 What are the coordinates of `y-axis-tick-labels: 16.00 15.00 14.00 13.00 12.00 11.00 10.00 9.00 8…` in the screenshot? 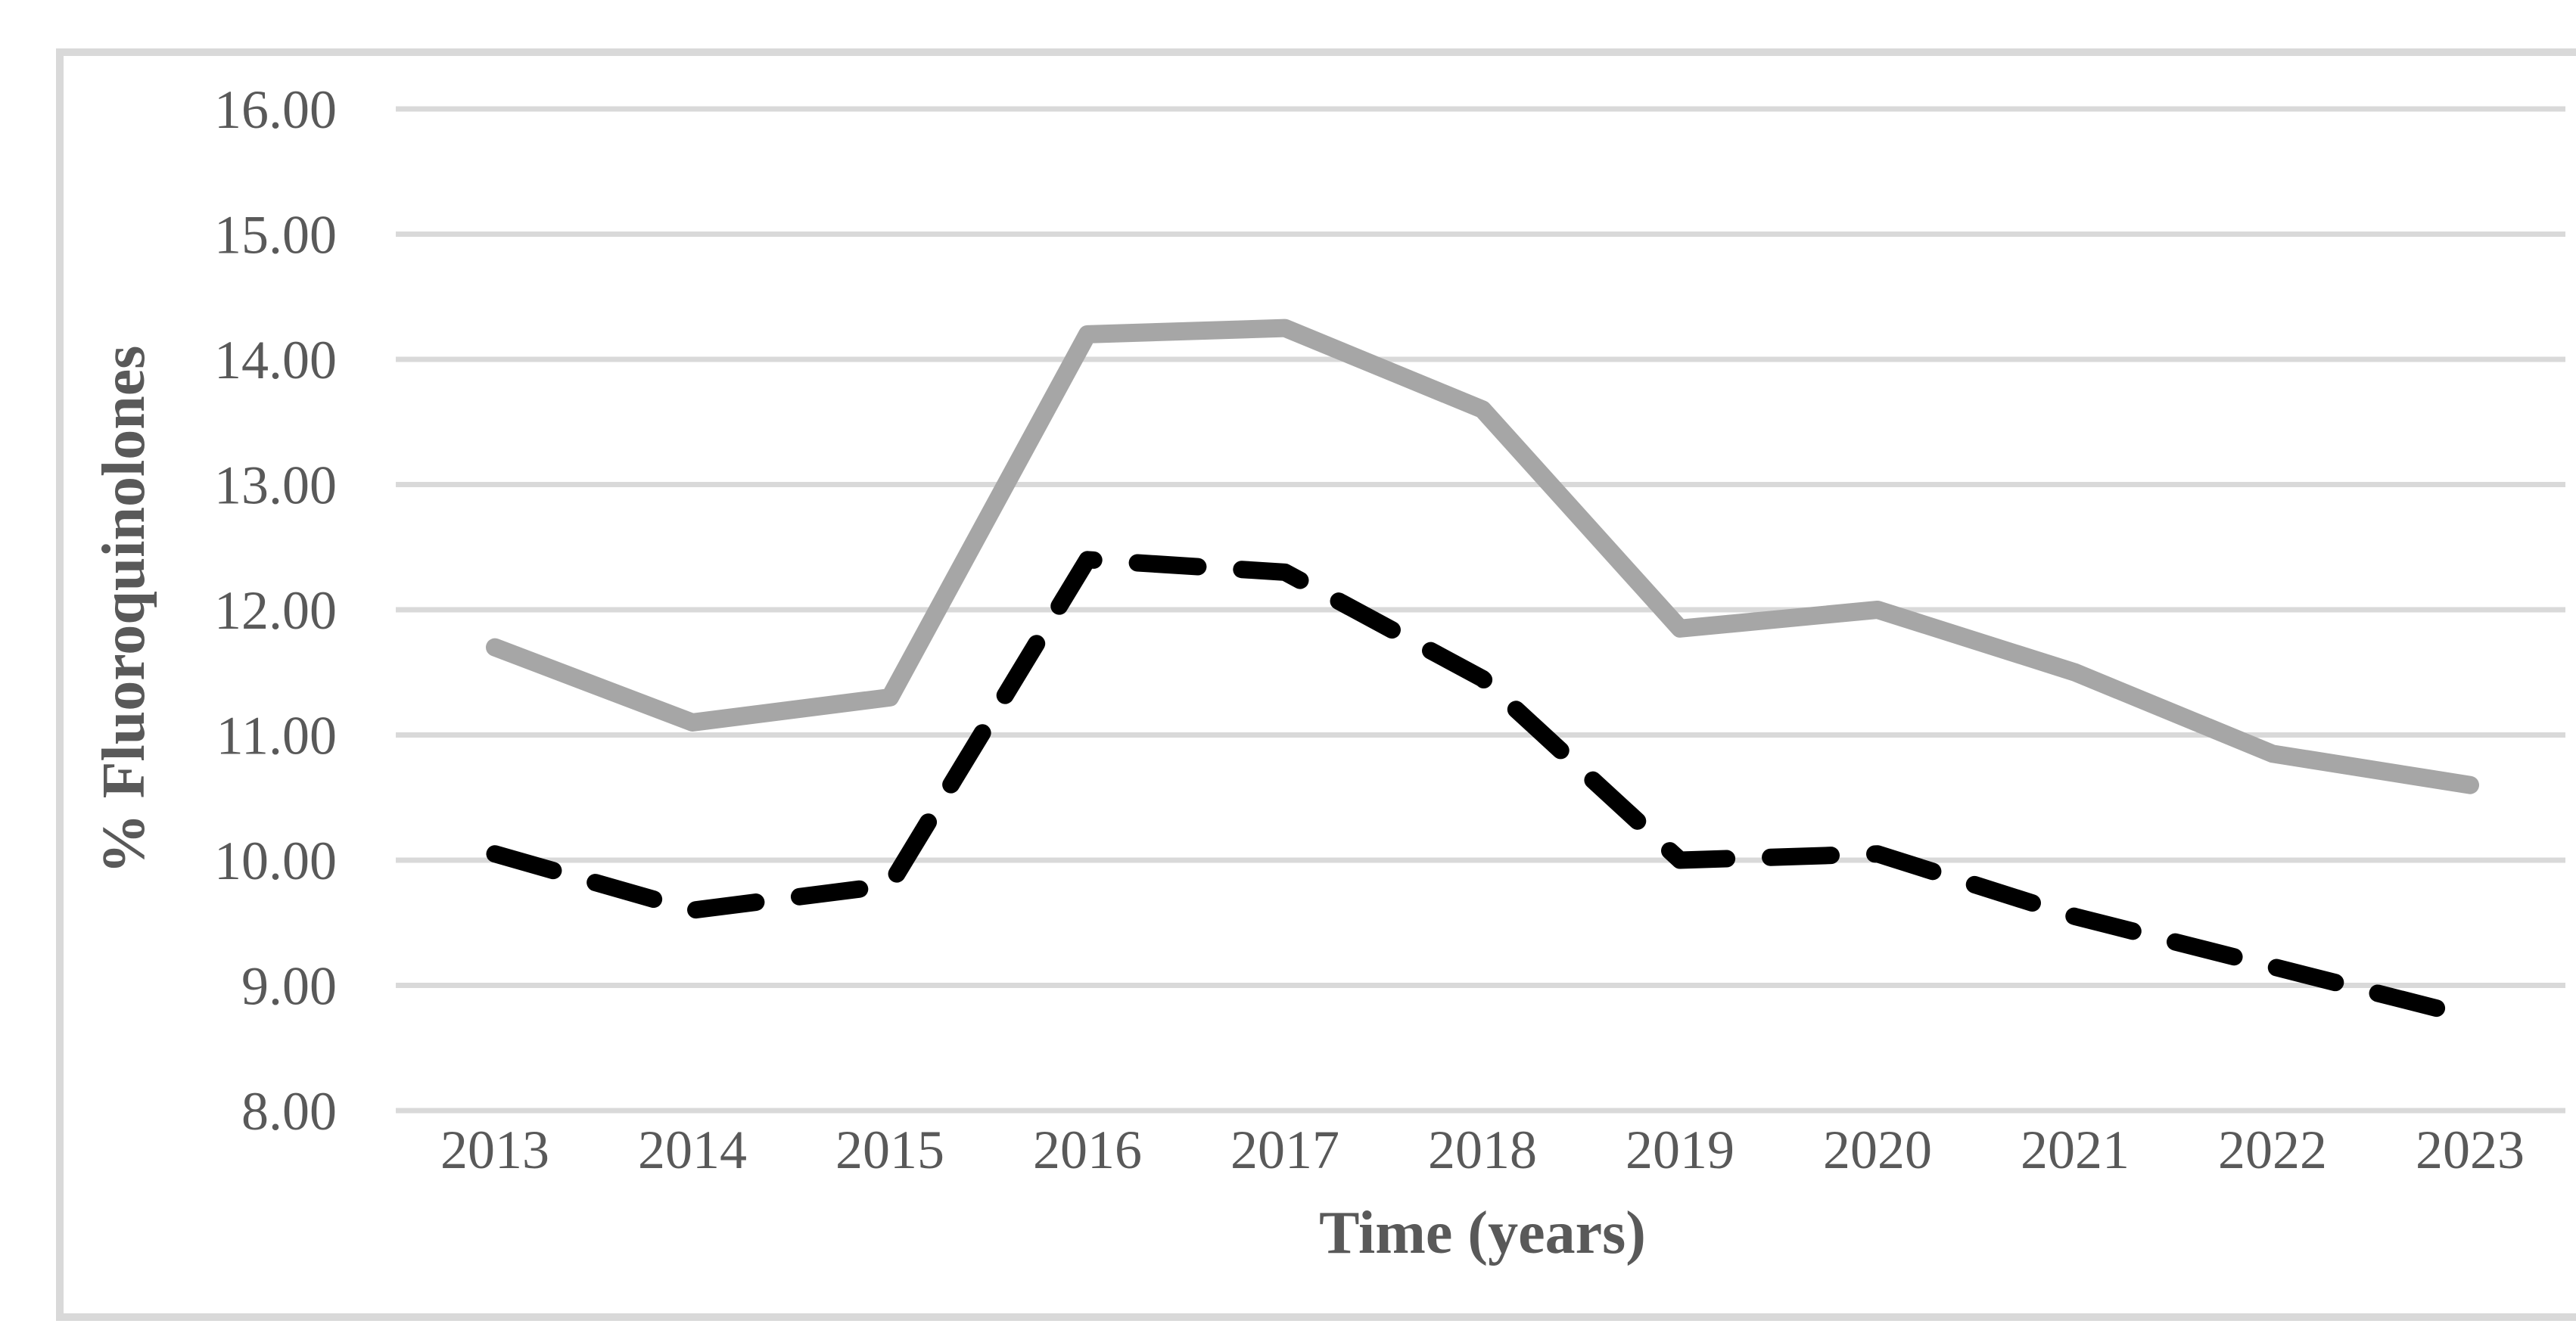 It's located at (275, 610).